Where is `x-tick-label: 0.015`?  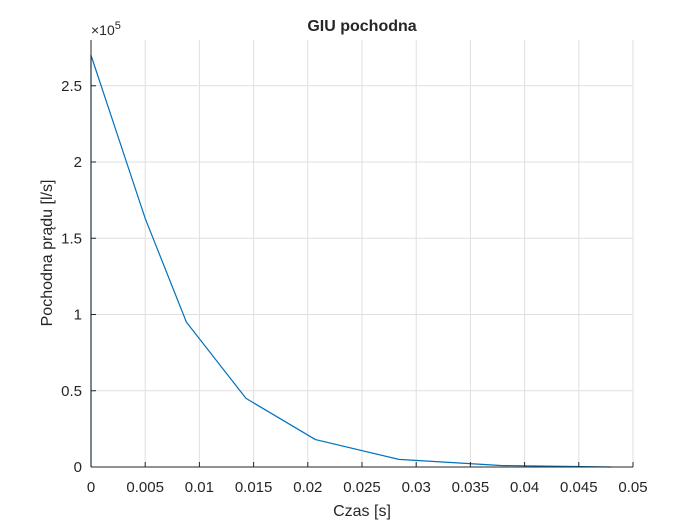
x-tick-label: 0.015 is located at coordinates (254, 487).